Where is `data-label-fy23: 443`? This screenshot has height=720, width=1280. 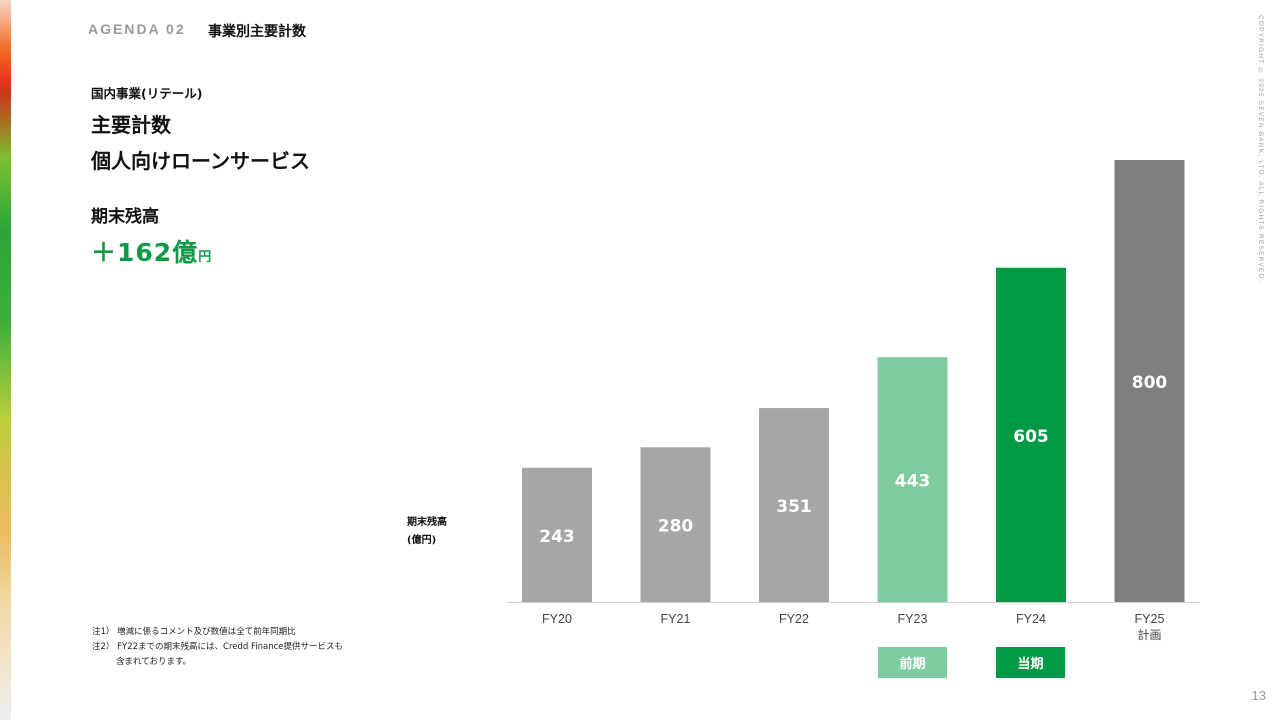 data-label-fy23: 443 is located at coordinates (913, 482).